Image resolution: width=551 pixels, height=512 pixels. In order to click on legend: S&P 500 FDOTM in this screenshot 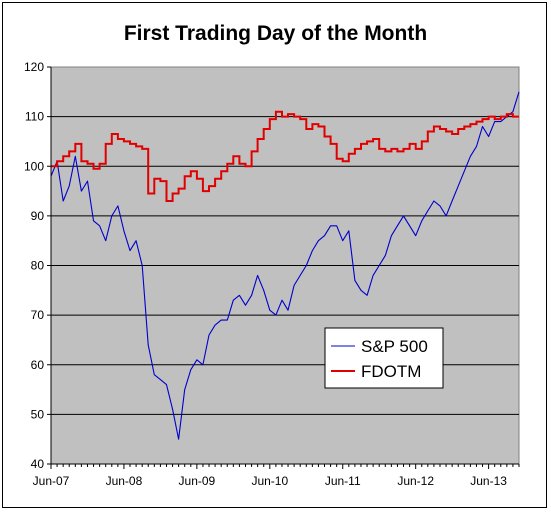, I will do `click(384, 358)`.